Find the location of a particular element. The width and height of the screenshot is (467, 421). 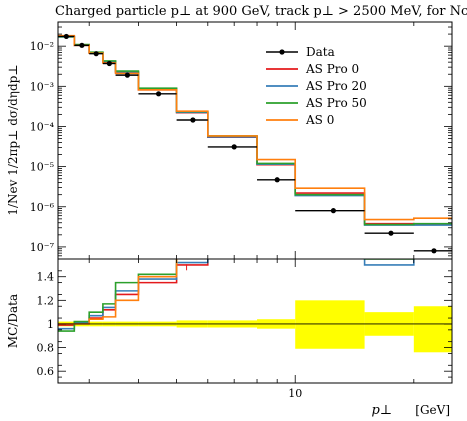

y-tick-label-ratio: 0.8 is located at coordinates (46, 348).